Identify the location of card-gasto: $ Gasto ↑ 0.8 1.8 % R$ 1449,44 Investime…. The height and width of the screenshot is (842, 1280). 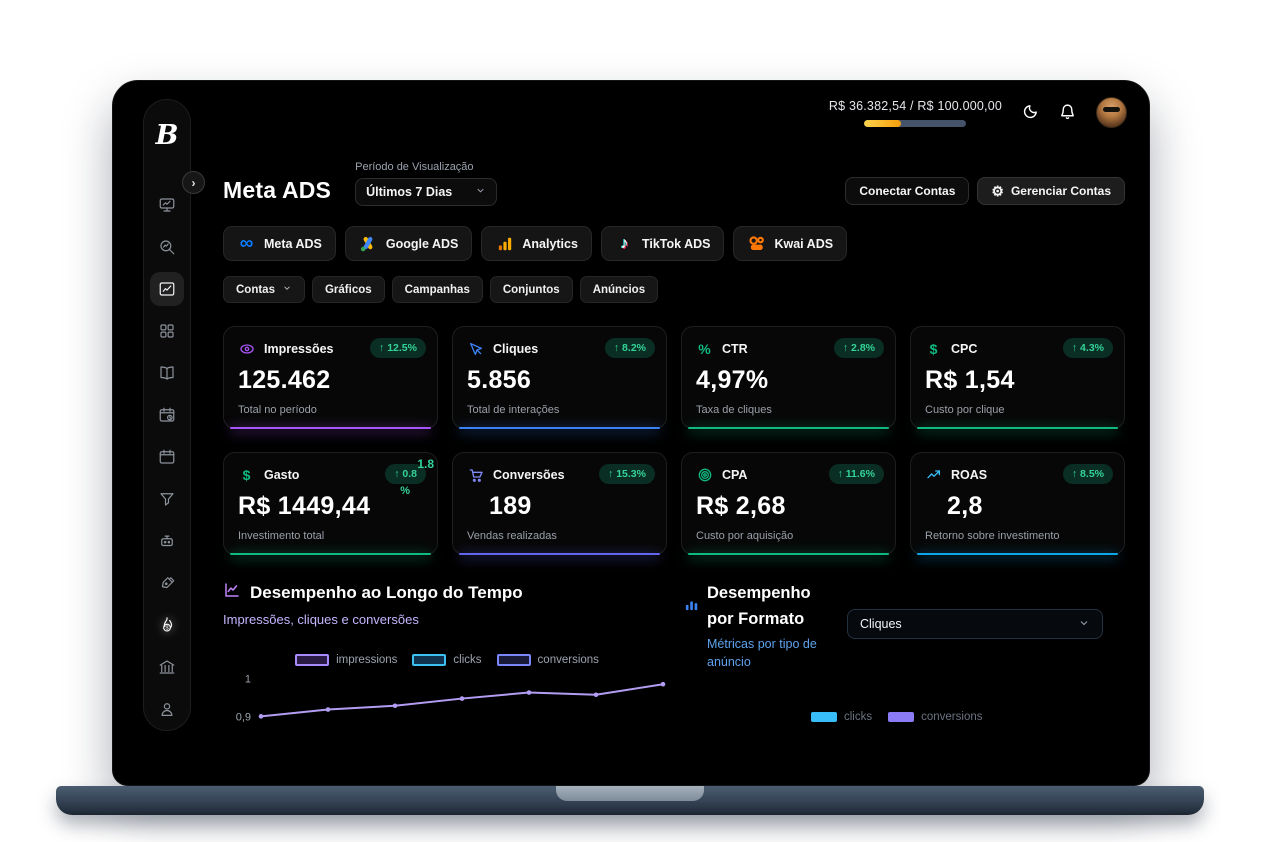
(330, 503).